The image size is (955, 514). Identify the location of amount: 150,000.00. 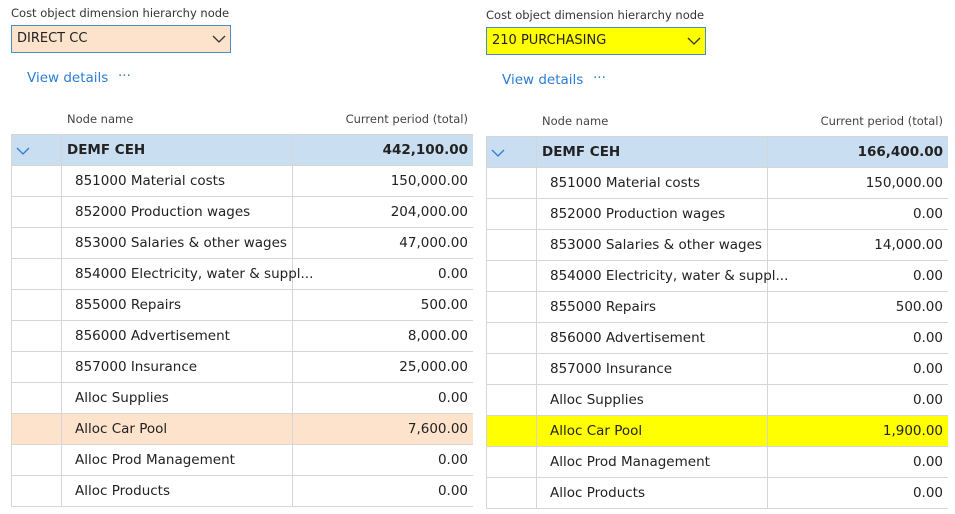
(429, 181).